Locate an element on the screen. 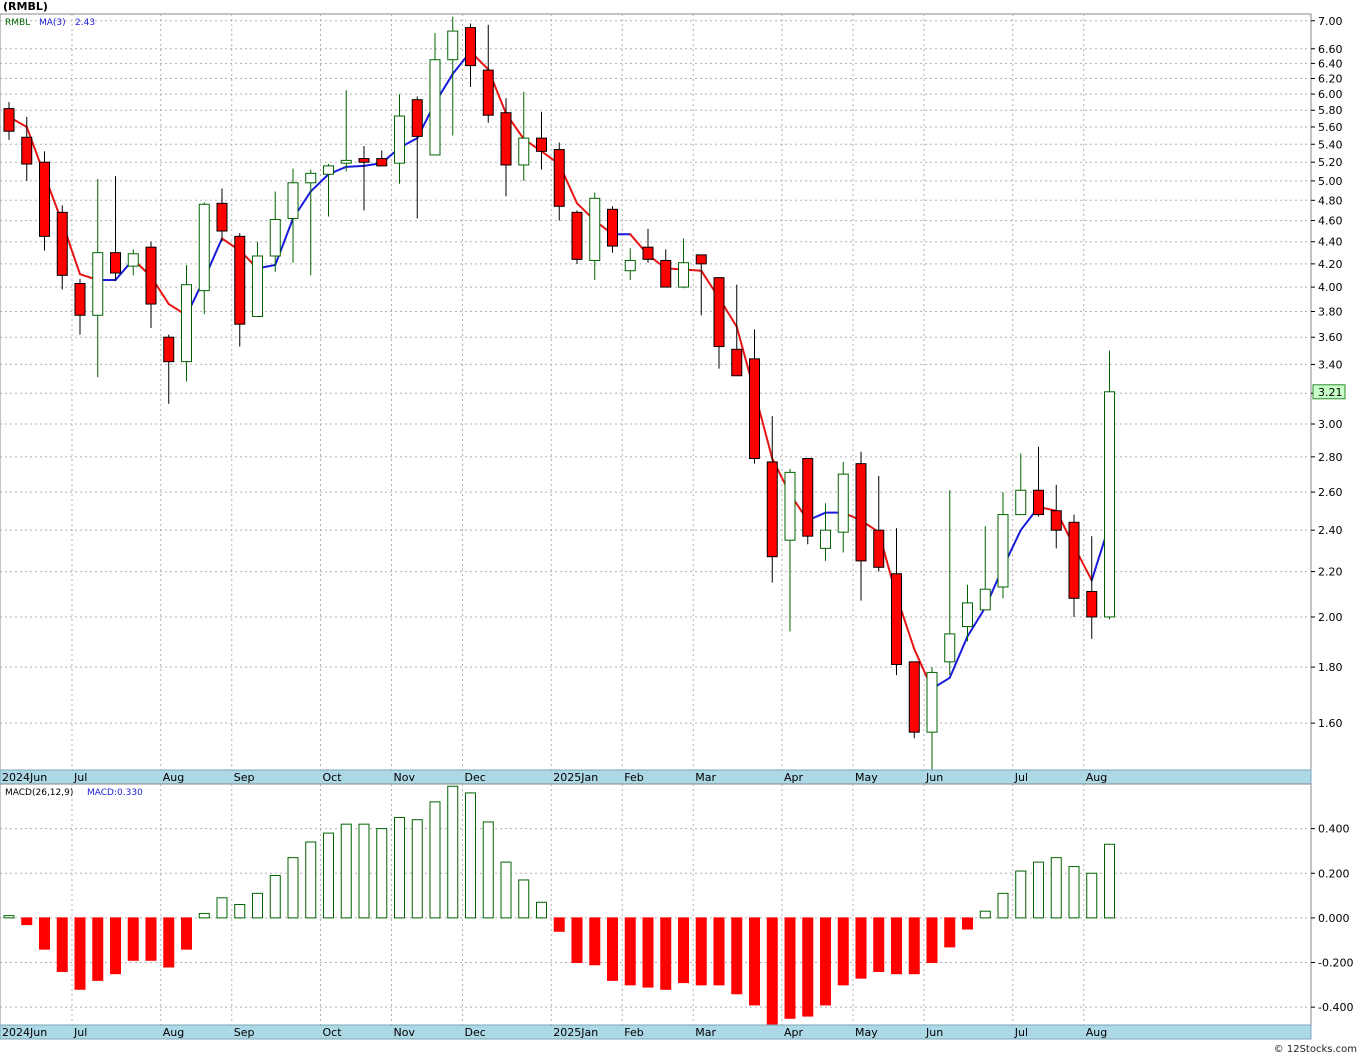 The width and height of the screenshot is (1360, 1056). price-tick-label: 5.40 is located at coordinates (1330, 144).